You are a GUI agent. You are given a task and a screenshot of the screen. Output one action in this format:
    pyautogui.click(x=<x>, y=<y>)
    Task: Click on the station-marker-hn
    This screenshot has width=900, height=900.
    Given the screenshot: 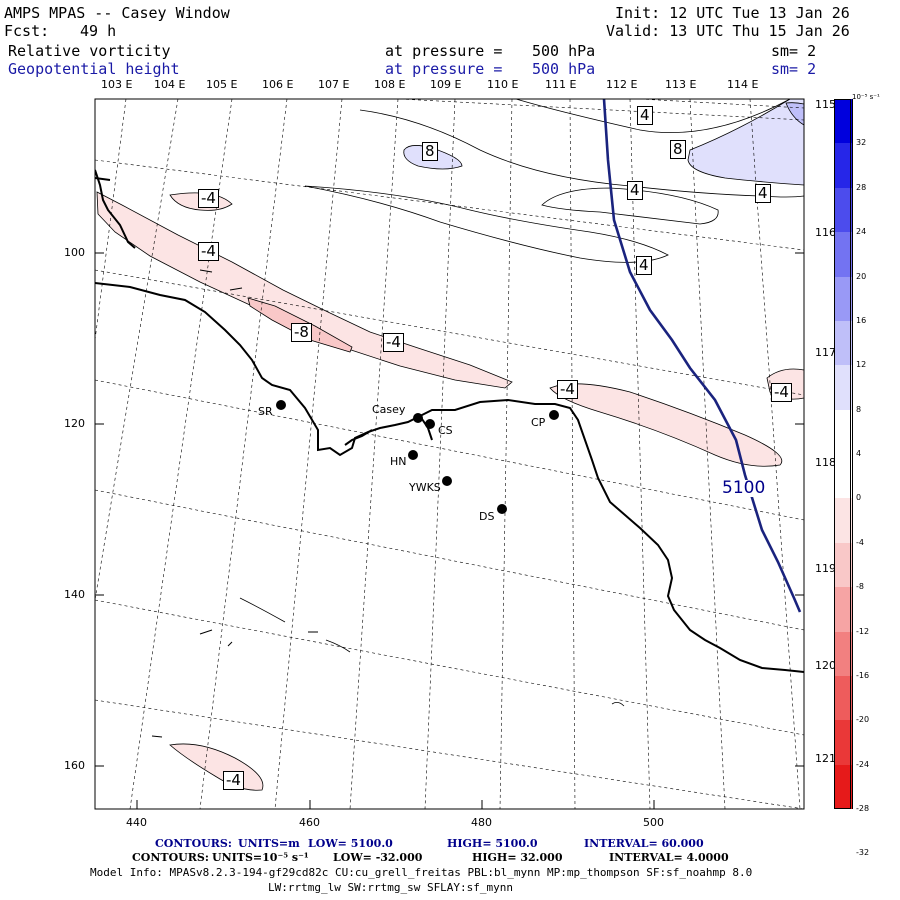 What is the action you would take?
    pyautogui.click(x=413, y=455)
    